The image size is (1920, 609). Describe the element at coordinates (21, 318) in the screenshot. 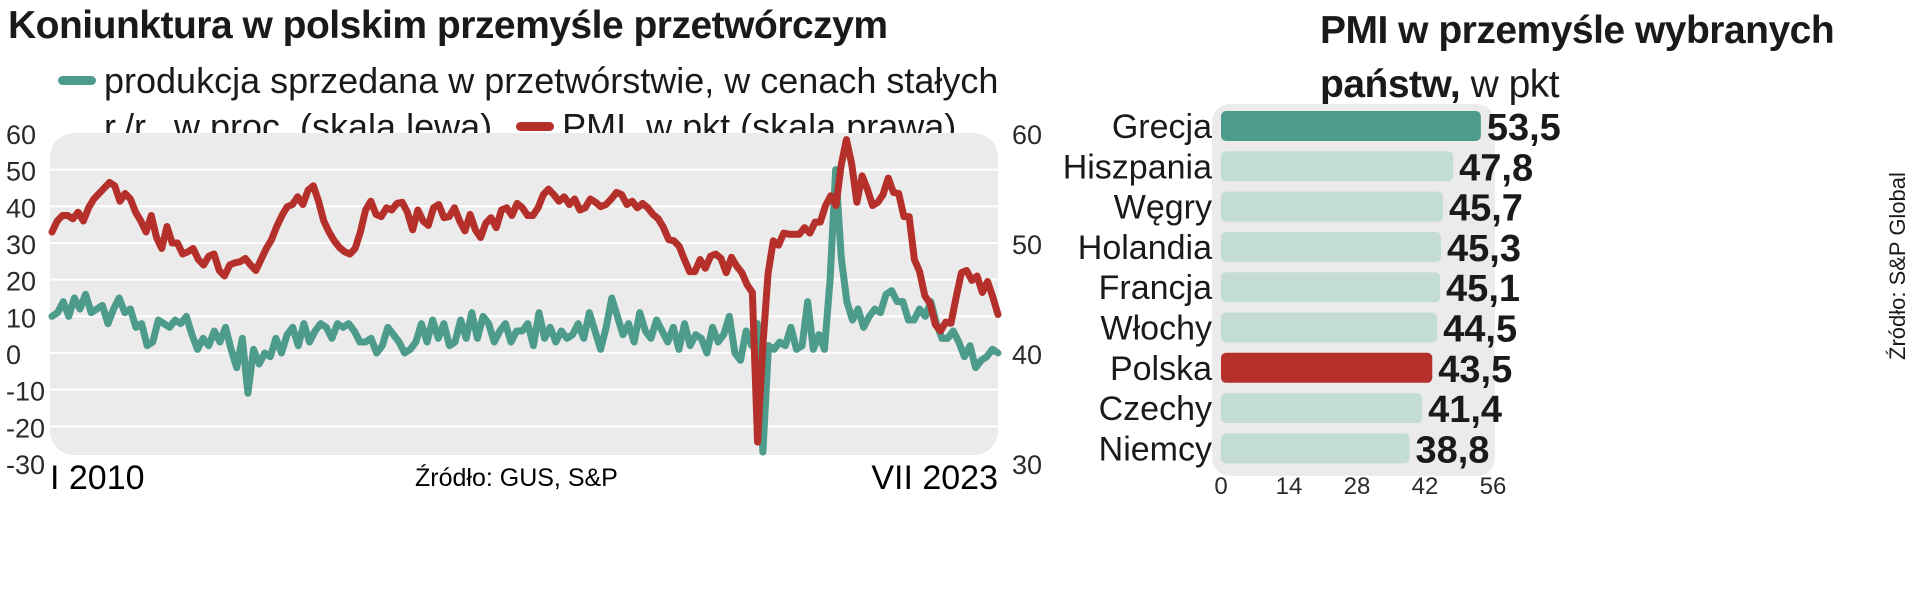

I see `left-tick-label: 10` at that location.